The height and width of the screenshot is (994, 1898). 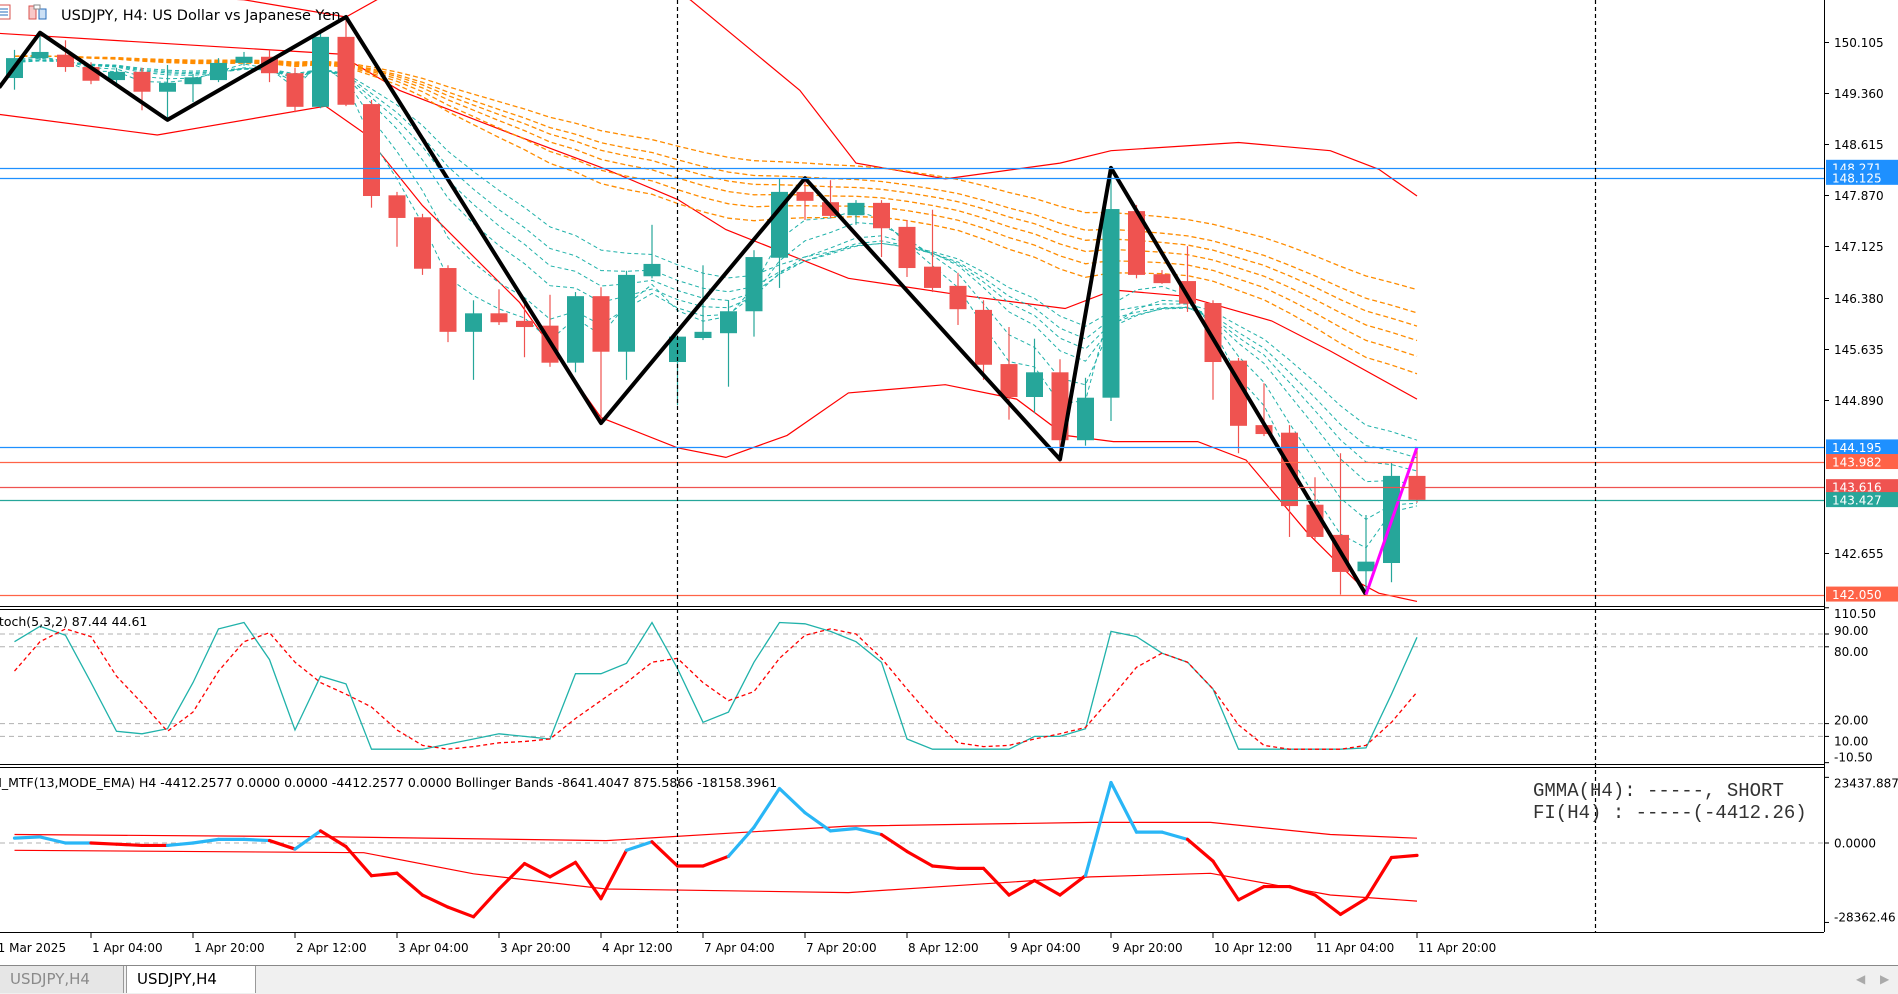 What do you see at coordinates (1859, 196) in the screenshot?
I see `price-tick-label: 147.870` at bounding box center [1859, 196].